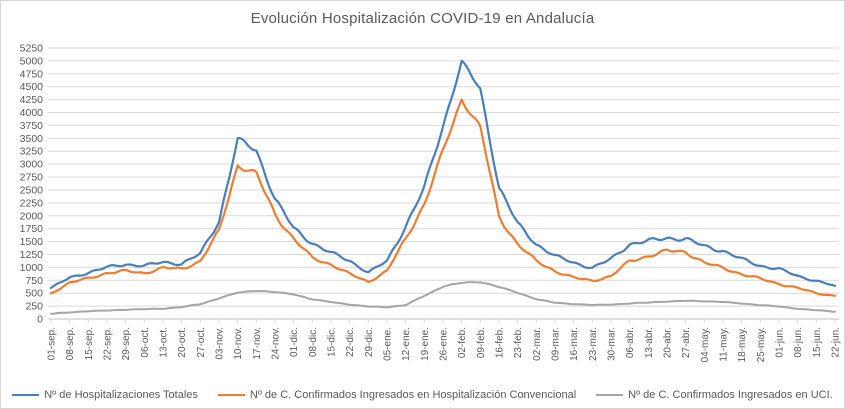 This screenshot has width=845, height=409. What do you see at coordinates (257, 343) in the screenshot?
I see `x-tick-label: 17-nov.` at bounding box center [257, 343].